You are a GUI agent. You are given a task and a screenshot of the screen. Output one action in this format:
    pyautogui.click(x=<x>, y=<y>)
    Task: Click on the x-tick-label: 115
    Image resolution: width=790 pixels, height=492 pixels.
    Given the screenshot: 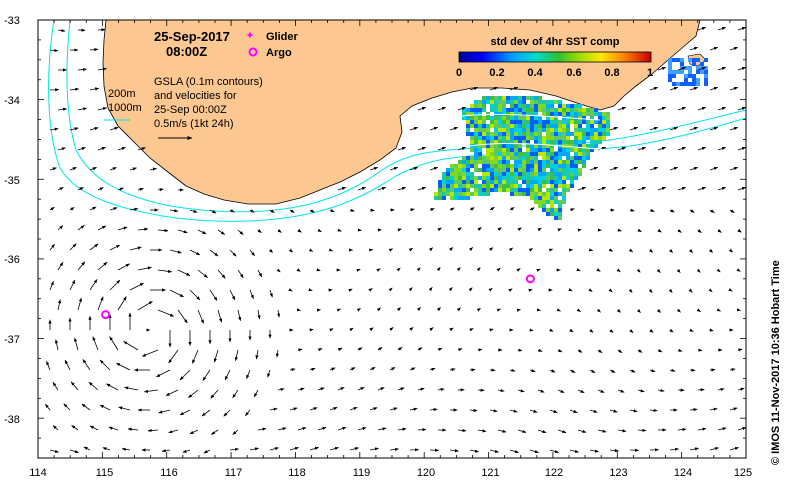 What is the action you would take?
    pyautogui.click(x=105, y=473)
    